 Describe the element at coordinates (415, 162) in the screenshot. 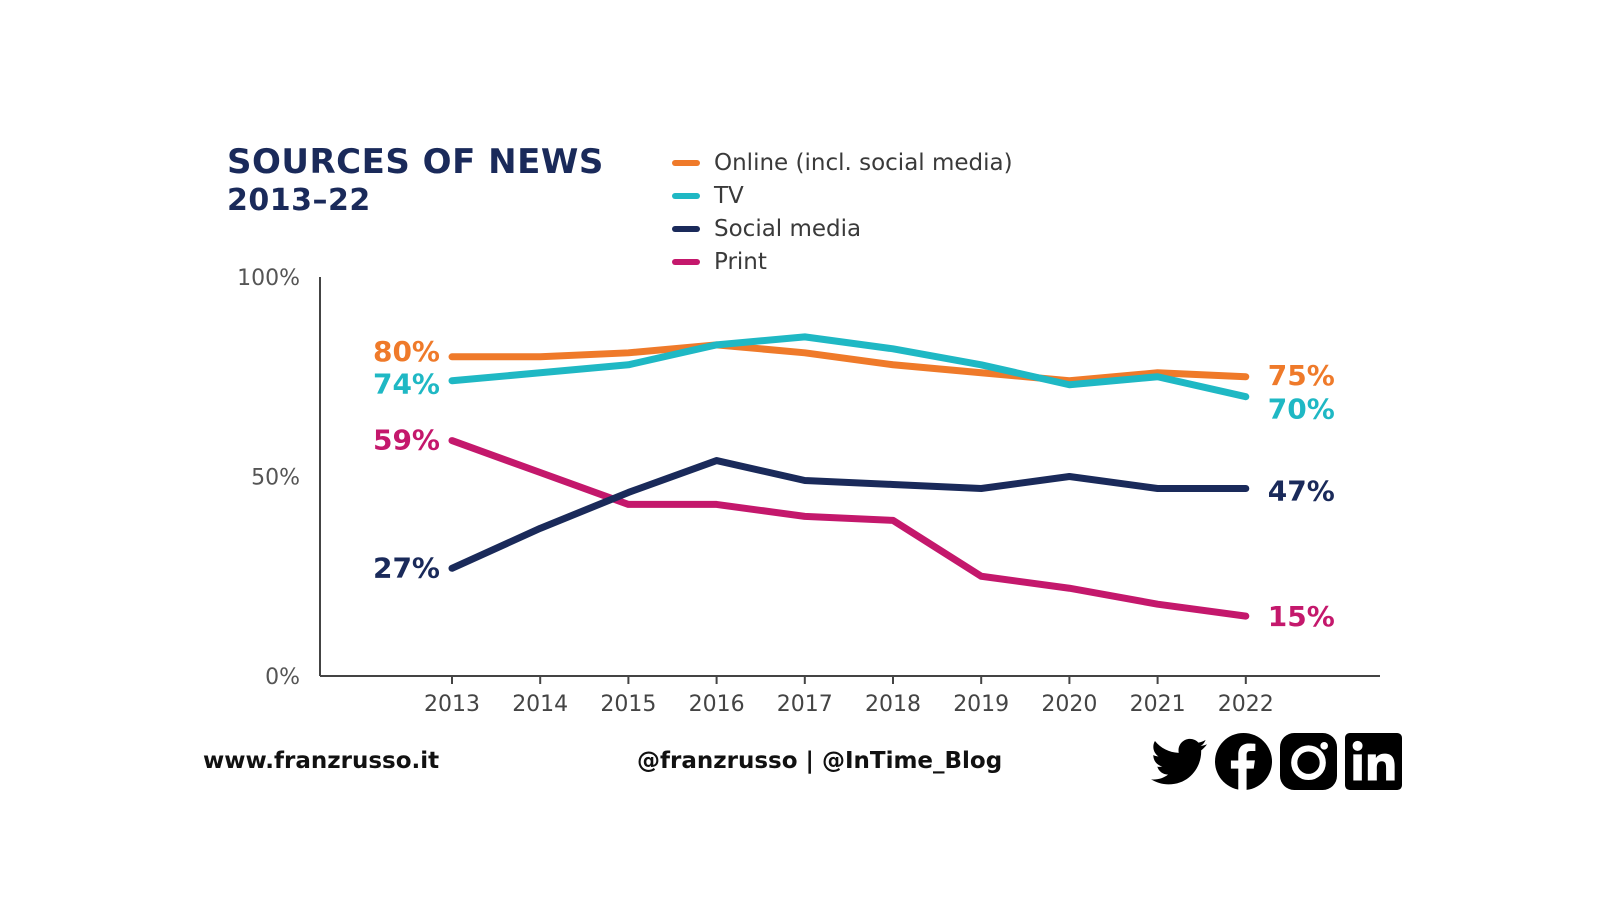

I see `chart-title: SOURCES OF NEWS` at that location.